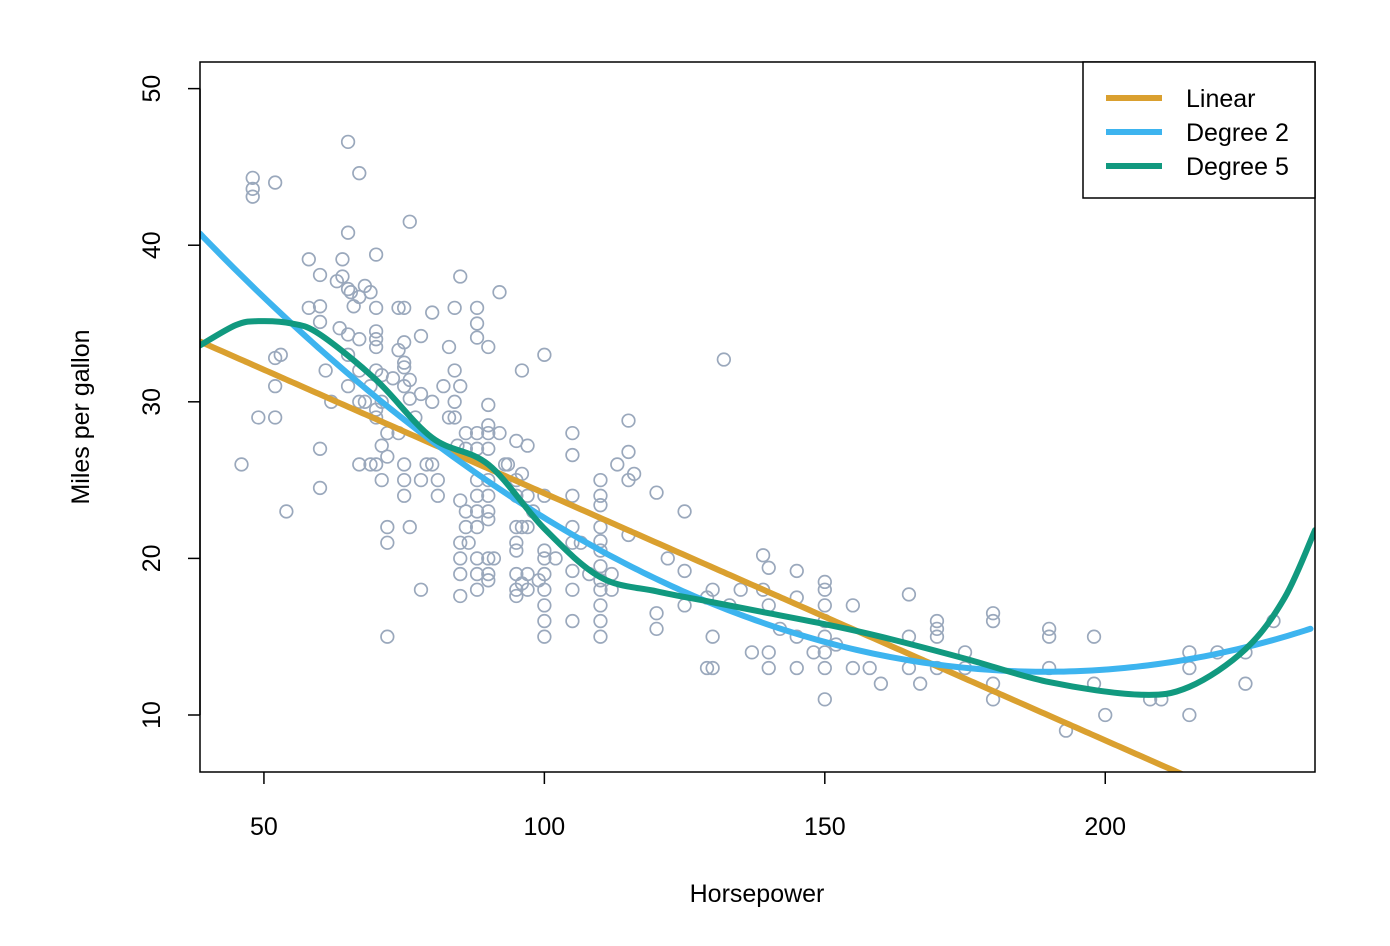 Image resolution: width=1390 pixels, height=946 pixels. I want to click on y-axis: 10 20 30 40 50, so click(169, 402).